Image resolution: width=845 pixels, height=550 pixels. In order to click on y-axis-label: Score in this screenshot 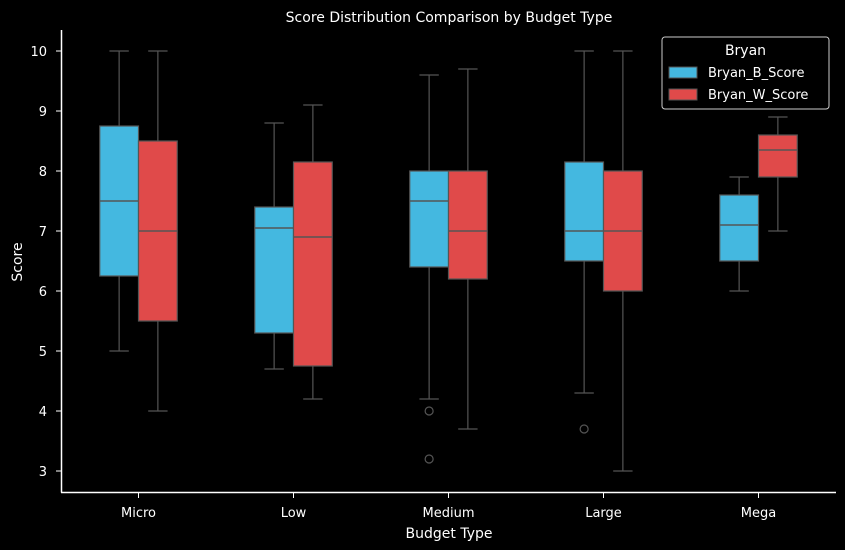, I will do `click(18, 261)`.